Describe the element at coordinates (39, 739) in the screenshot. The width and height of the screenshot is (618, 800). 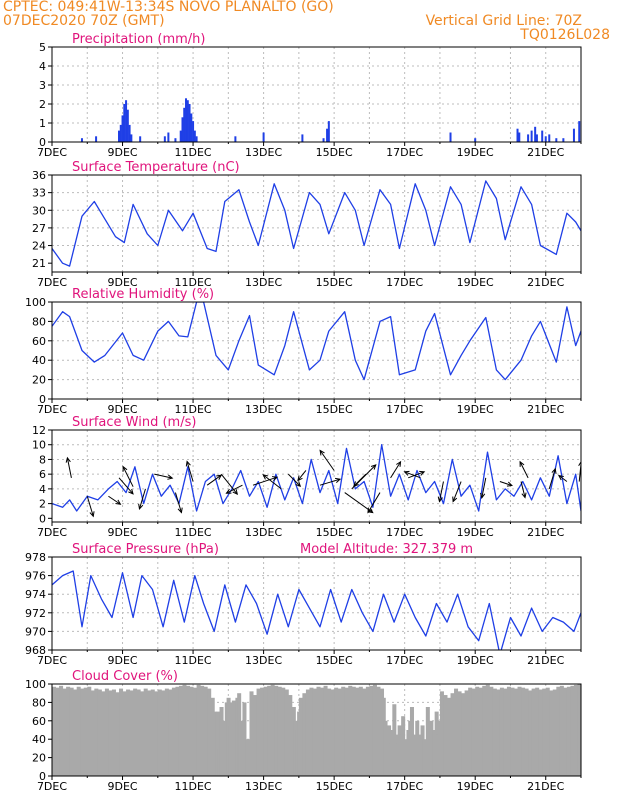
I see `y-tick-label: 40` at that location.